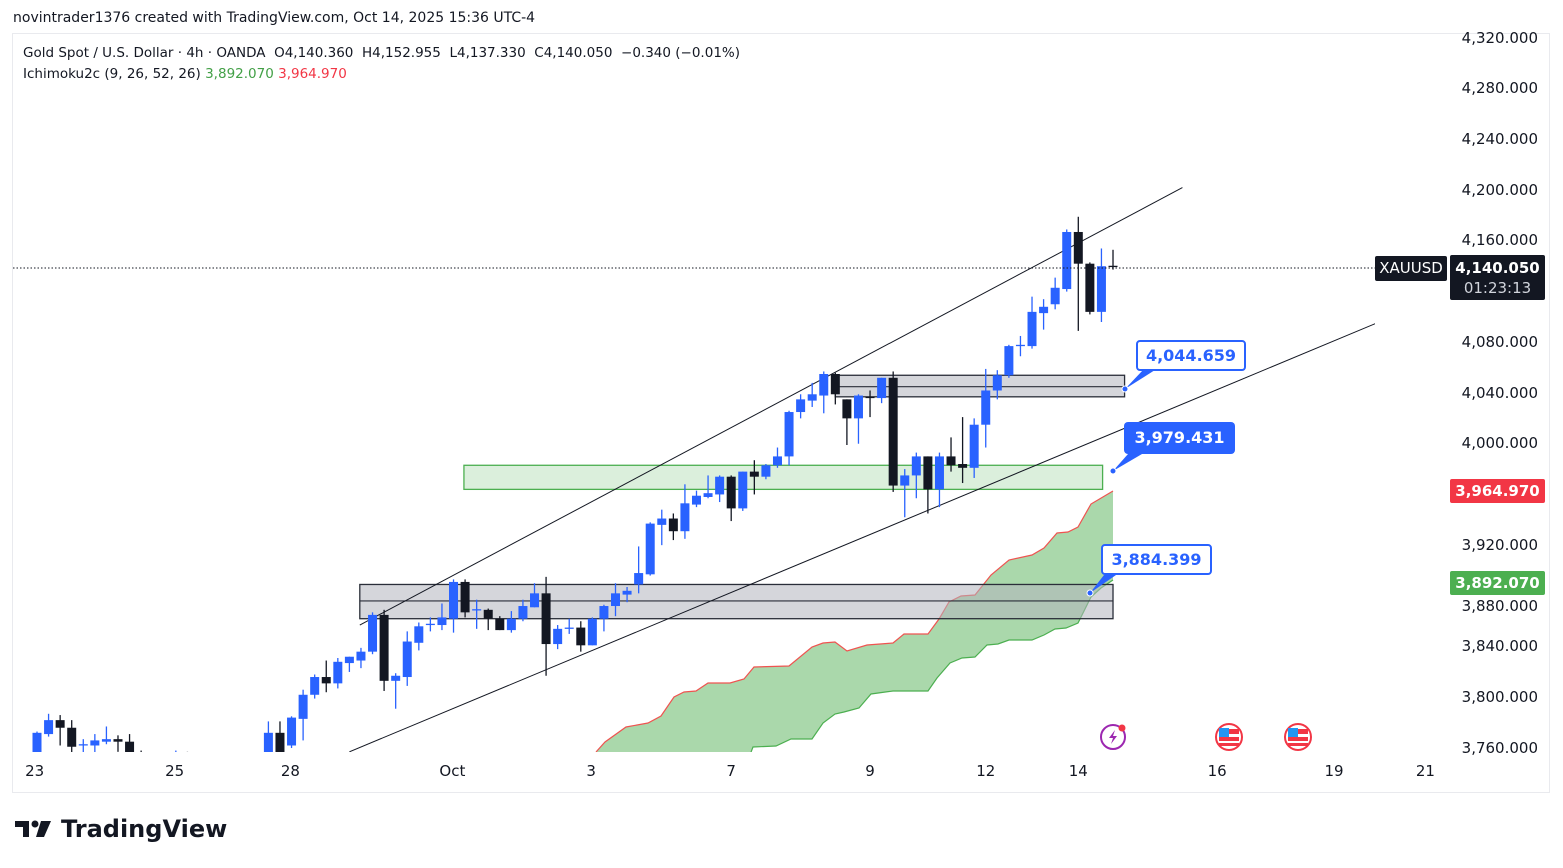 Image resolution: width=1563 pixels, height=868 pixels. I want to click on indicator-name: Ichimoku2c (9, 26, 52, 26), so click(112, 74).